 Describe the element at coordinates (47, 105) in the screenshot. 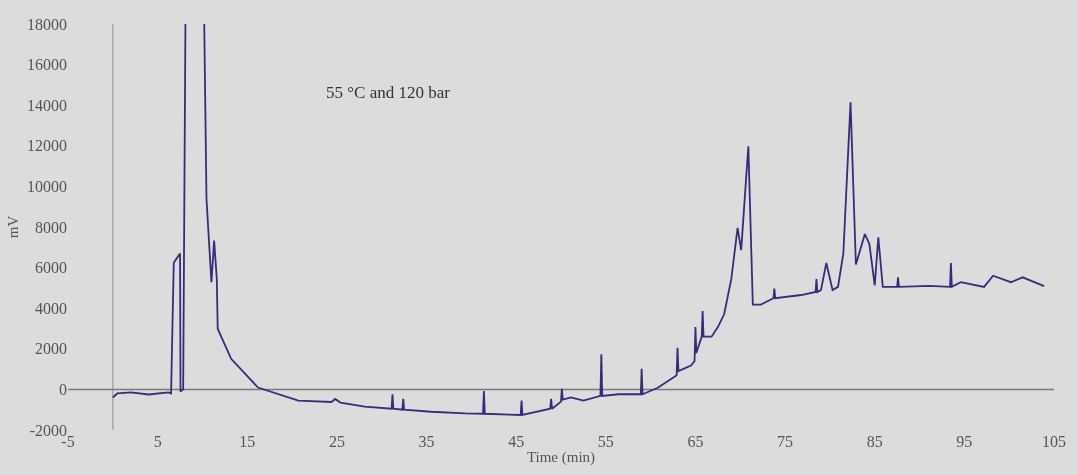

I see `y-tick-label: 14000` at that location.